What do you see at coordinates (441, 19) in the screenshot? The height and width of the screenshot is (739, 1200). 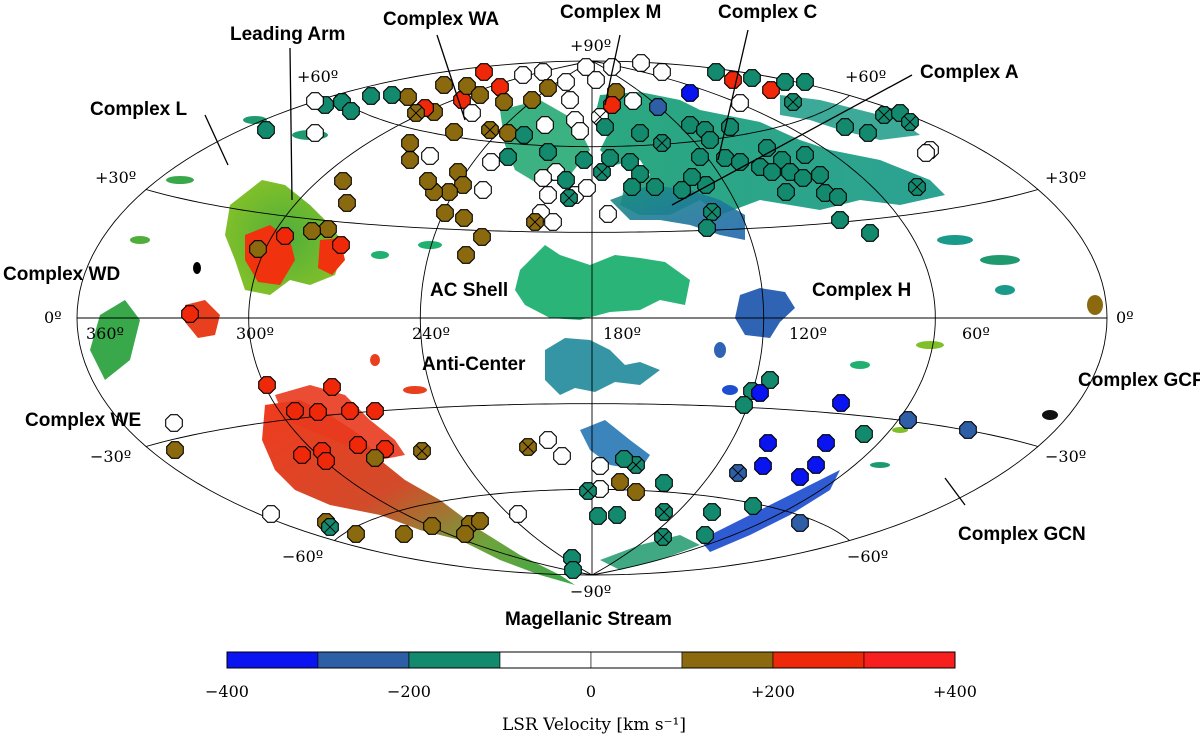 I see `label-complex-wa: Complex WA` at bounding box center [441, 19].